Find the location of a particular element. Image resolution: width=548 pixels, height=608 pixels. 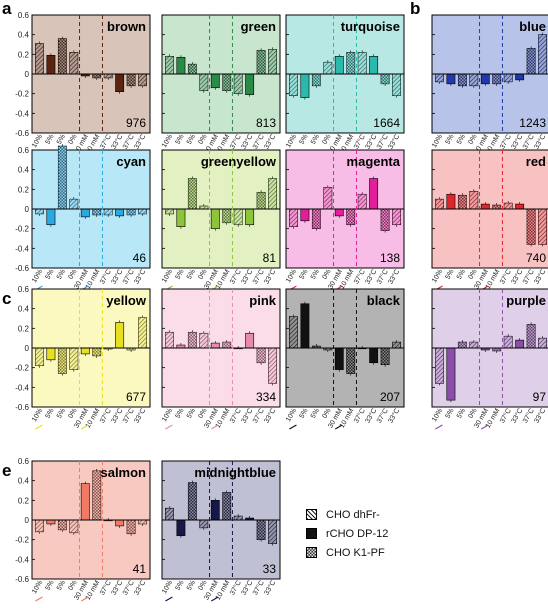

y-tick-label: -0.6 is located at coordinates (22, 407).